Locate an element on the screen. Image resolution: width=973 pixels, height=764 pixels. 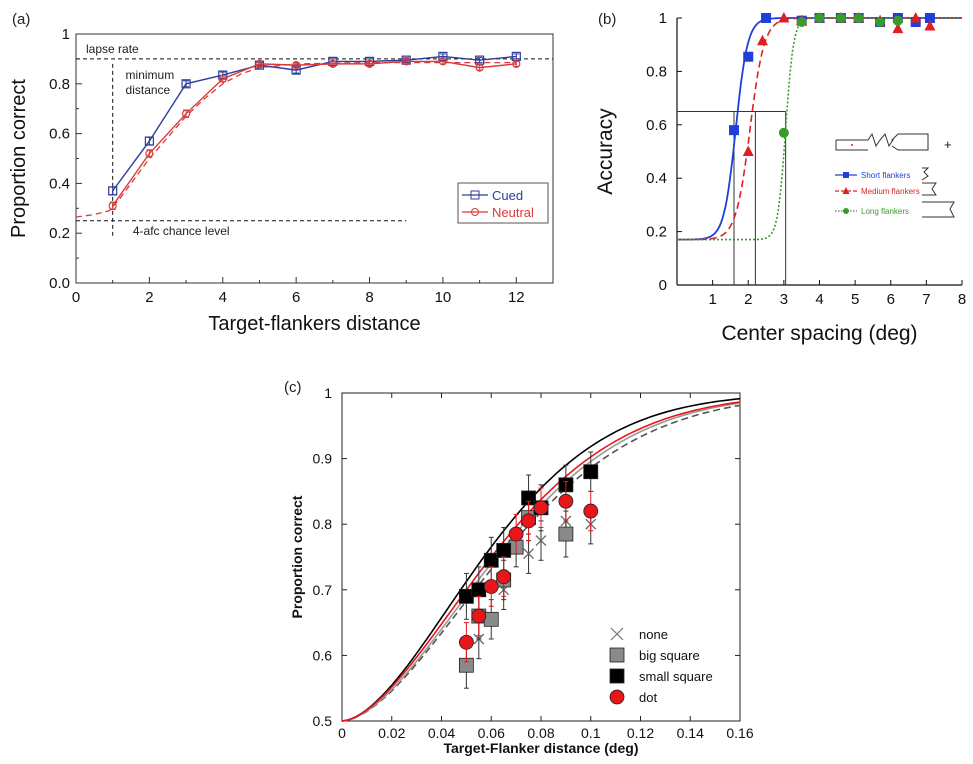
legend-entry-small-square: small square is located at coordinates (676, 676).